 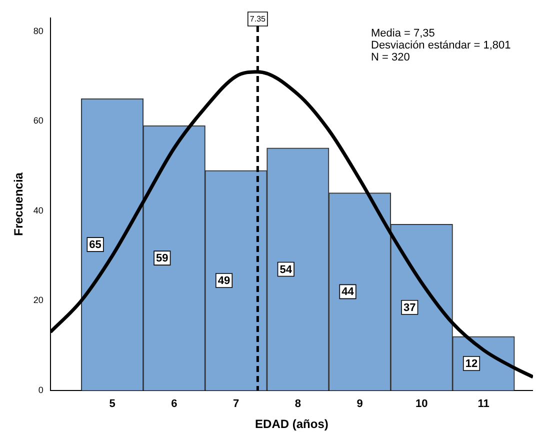 I want to click on x-tick-label: 6, so click(x=174, y=404).